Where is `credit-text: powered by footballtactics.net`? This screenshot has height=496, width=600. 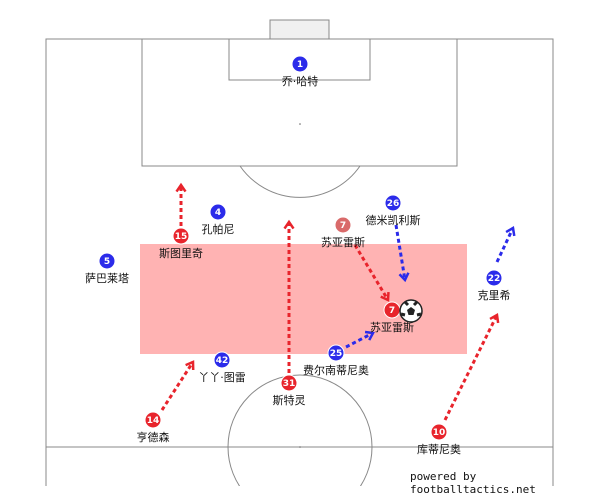 credit-text: powered by footballtactics.net is located at coordinates (473, 483).